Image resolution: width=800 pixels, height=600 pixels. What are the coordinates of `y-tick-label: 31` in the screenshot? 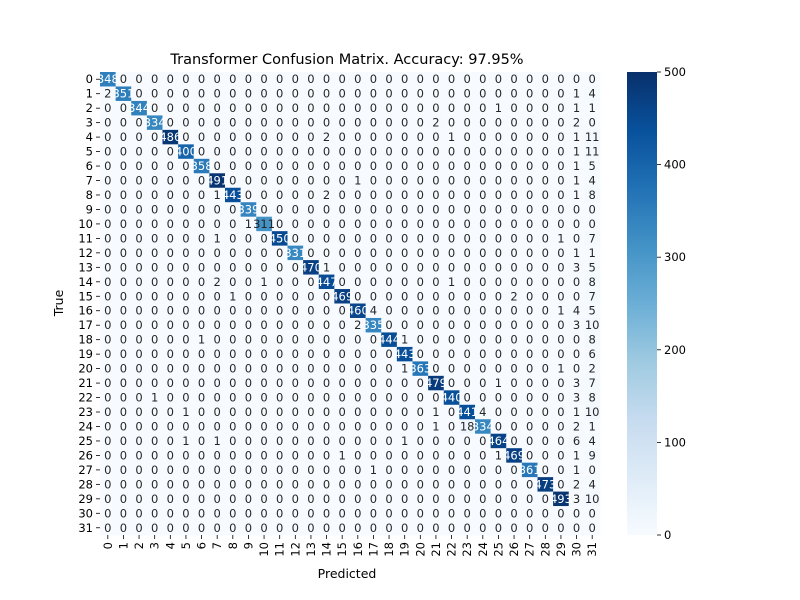 It's located at (85, 528).